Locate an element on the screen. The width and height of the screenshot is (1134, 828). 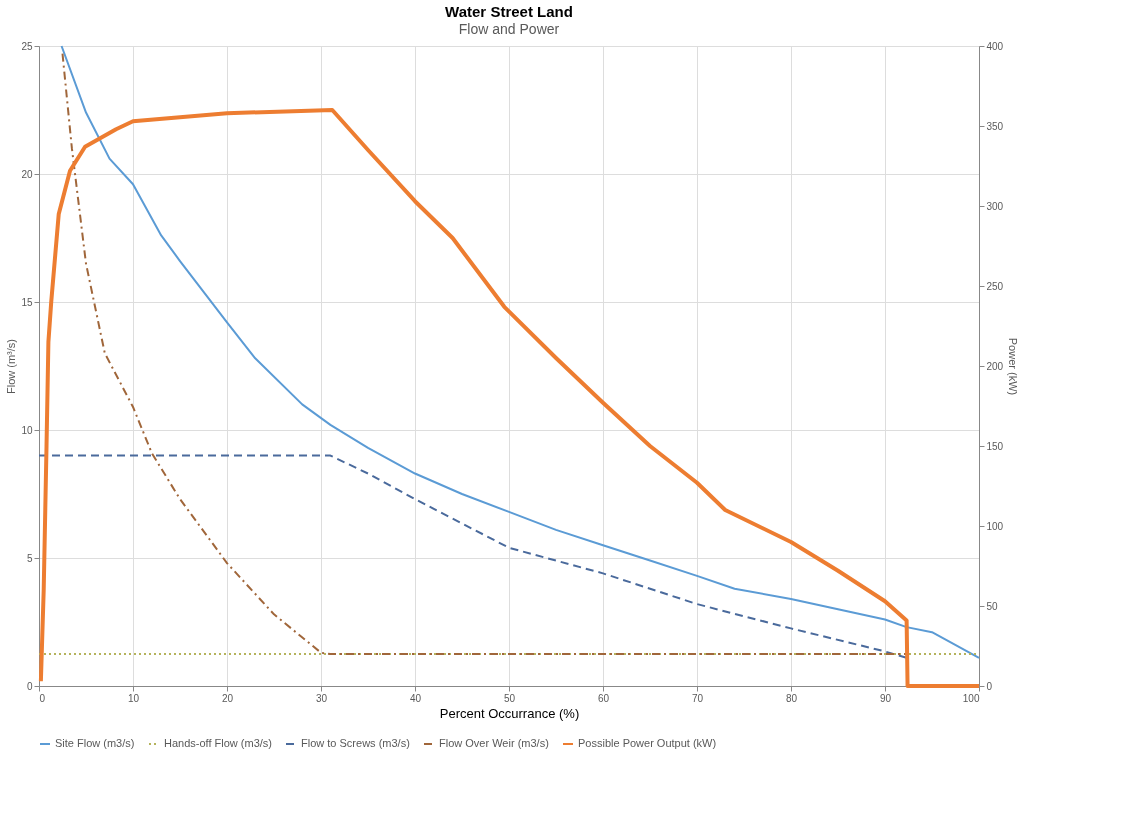
legend-label: Flow to Screws (m3/s) is located at coordinates (355, 743).